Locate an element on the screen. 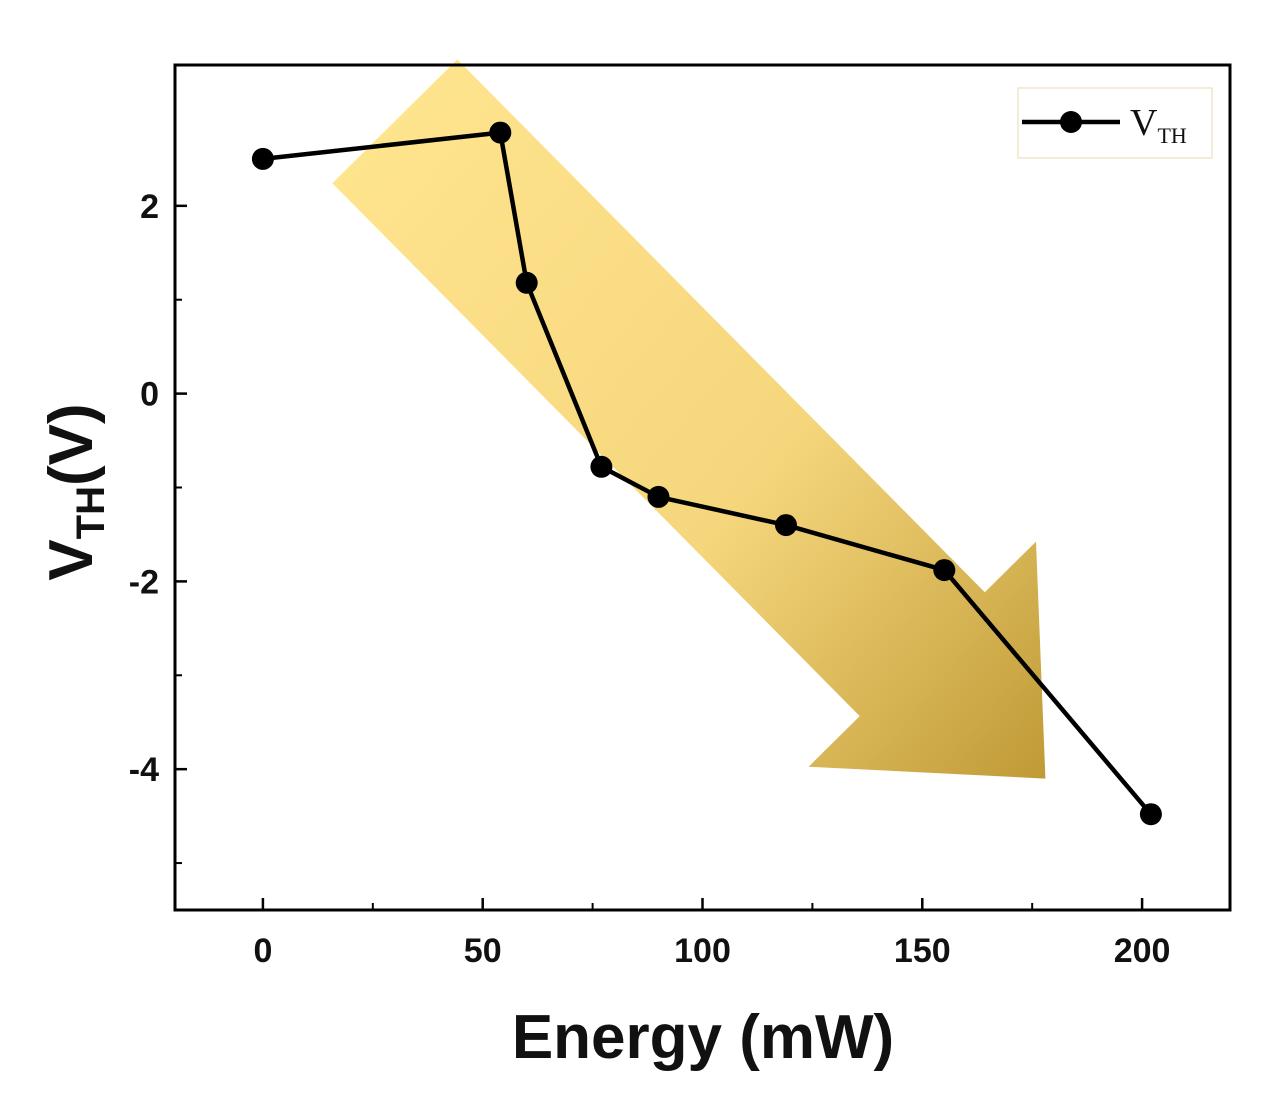 Image resolution: width=1266 pixels, height=1113 pixels. legend-label: VTH is located at coordinates (1158, 125).